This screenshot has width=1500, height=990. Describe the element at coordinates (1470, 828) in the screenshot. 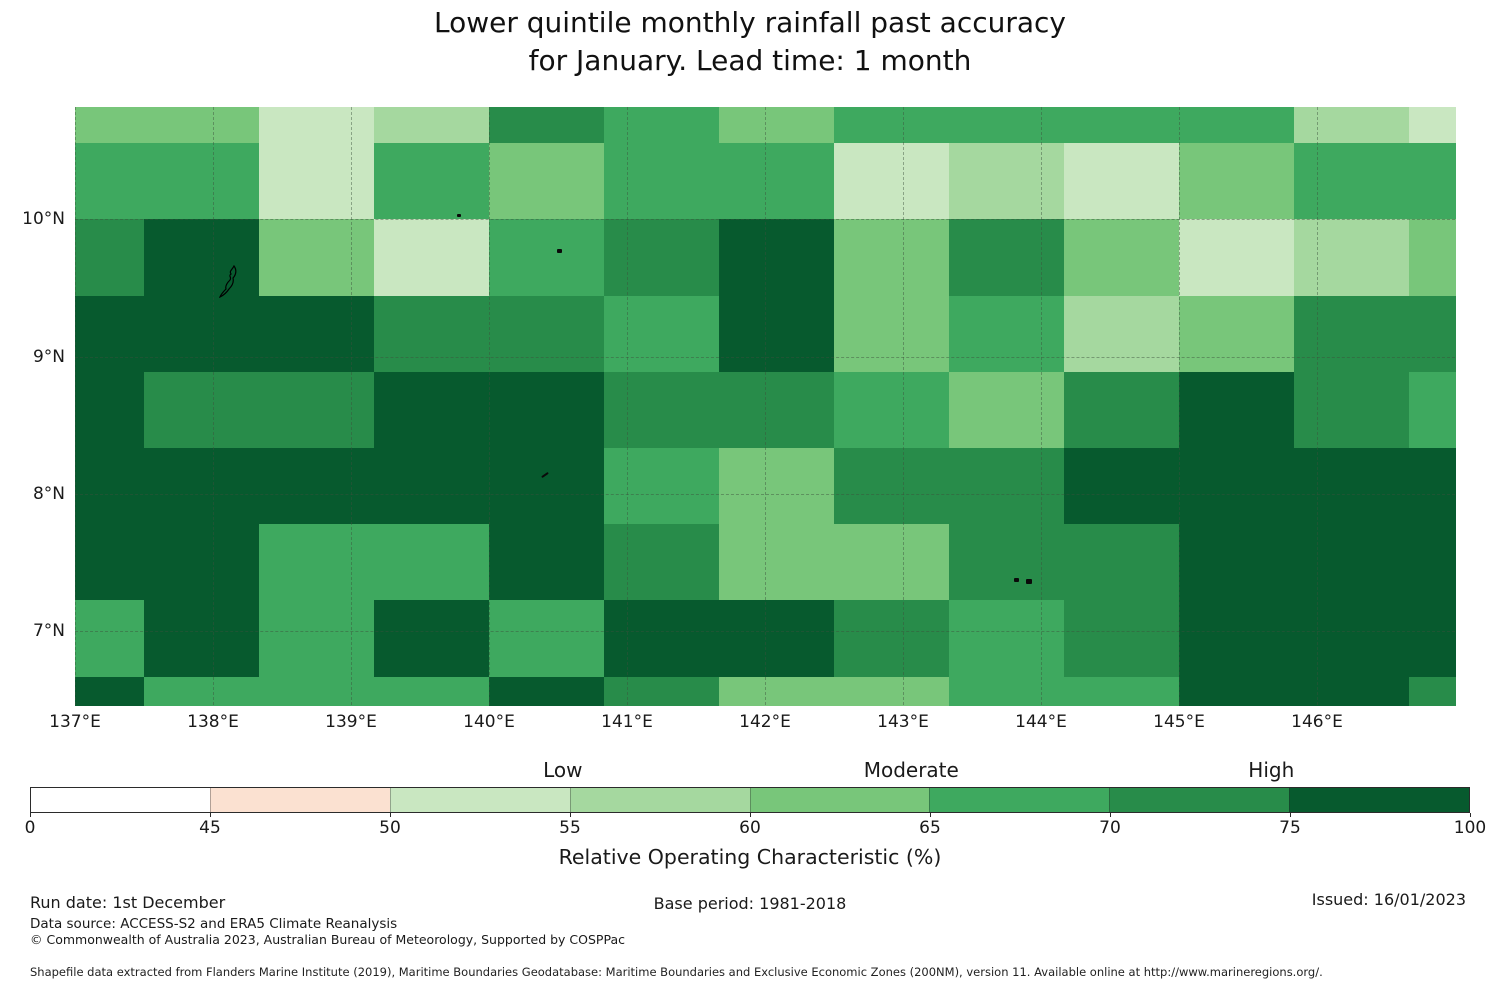

I see `colorbar-tick-label: 100` at that location.